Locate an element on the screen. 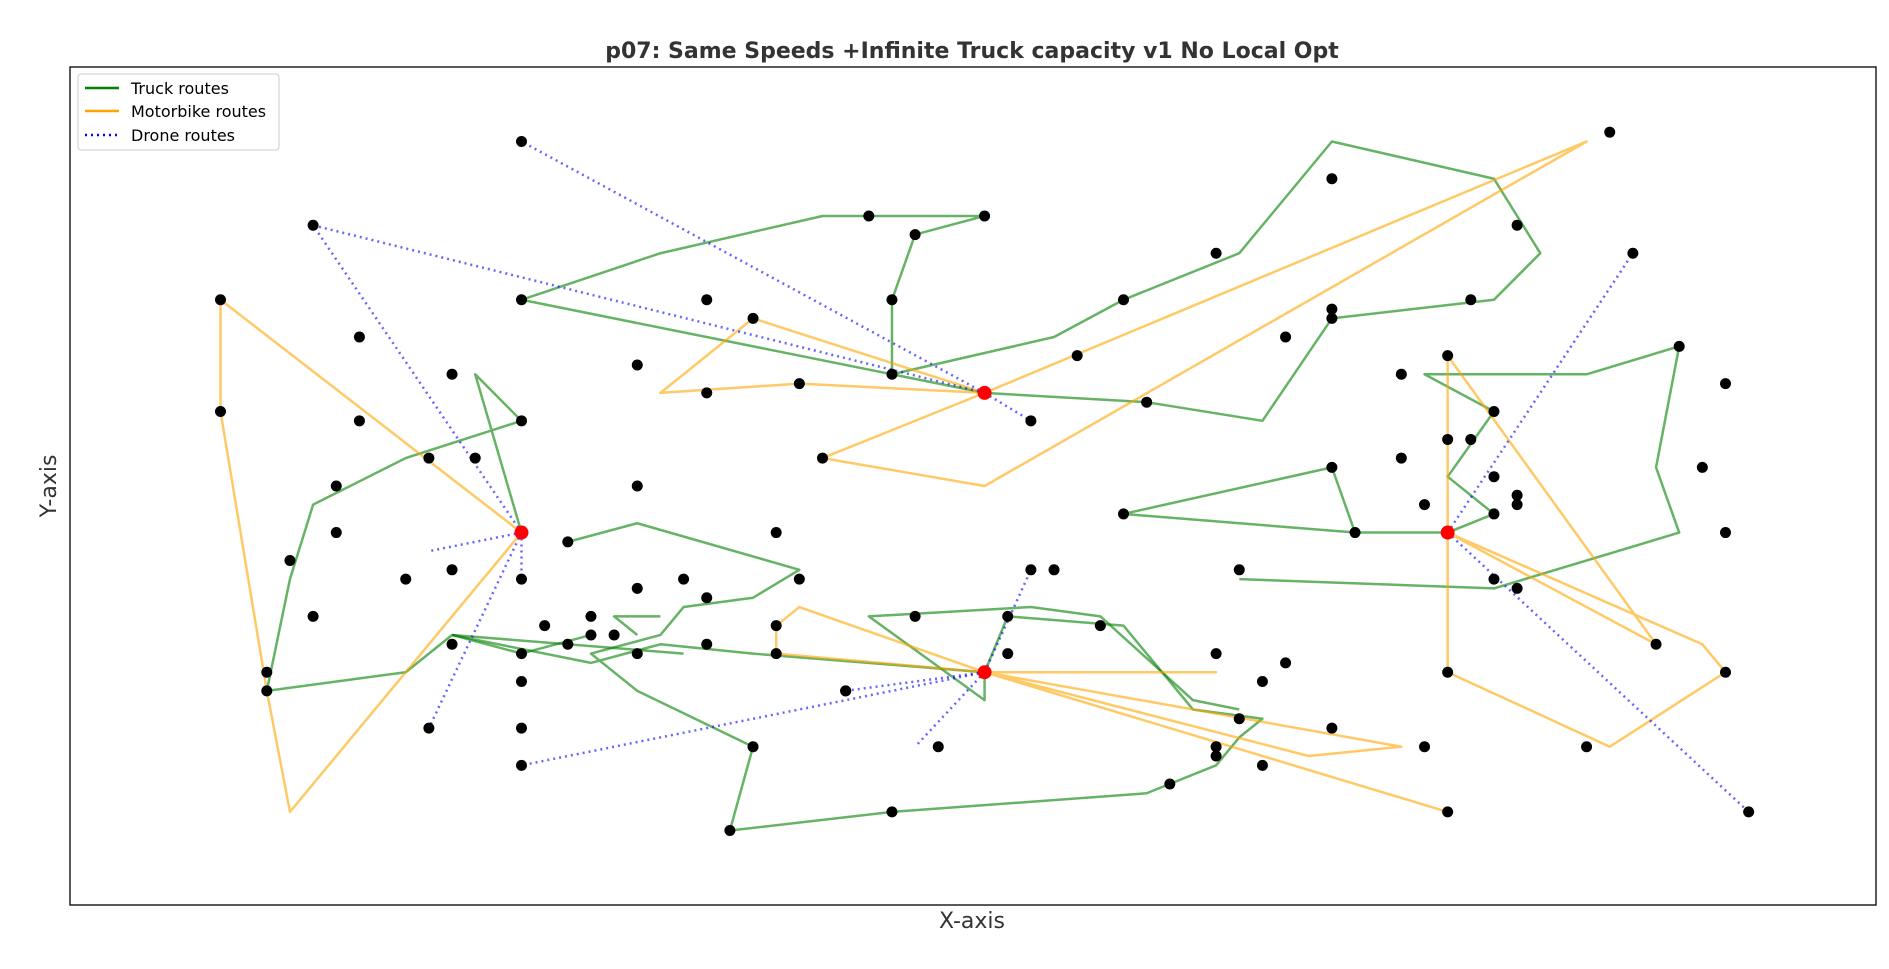 This screenshot has height=969, width=1889. x-axis-label: X-axis is located at coordinates (972, 921).